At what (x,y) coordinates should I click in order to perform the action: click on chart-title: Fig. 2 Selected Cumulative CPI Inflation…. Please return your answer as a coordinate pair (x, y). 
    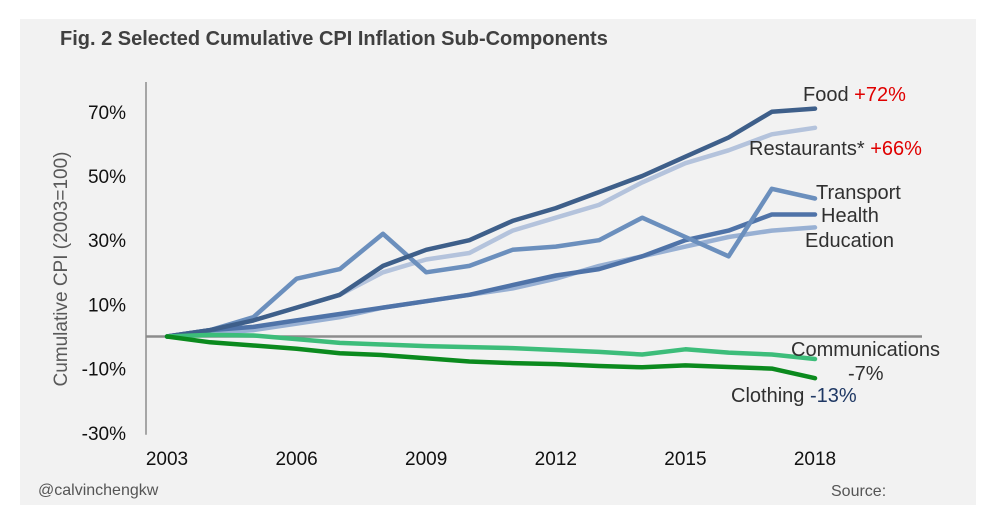
    Looking at the image, I should click on (334, 39).